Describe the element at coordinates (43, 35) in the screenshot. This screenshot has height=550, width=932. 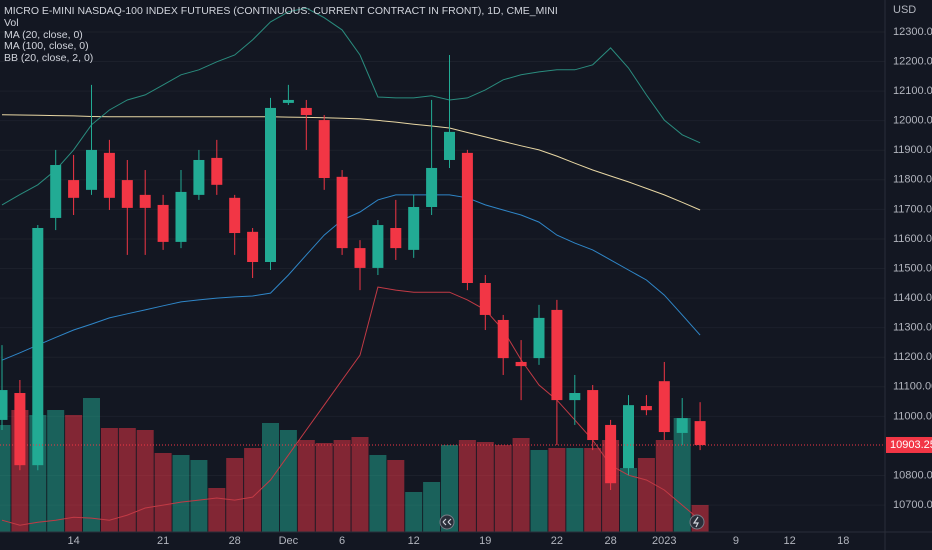
I see `legend-entry: MA (20, close, 0)` at that location.